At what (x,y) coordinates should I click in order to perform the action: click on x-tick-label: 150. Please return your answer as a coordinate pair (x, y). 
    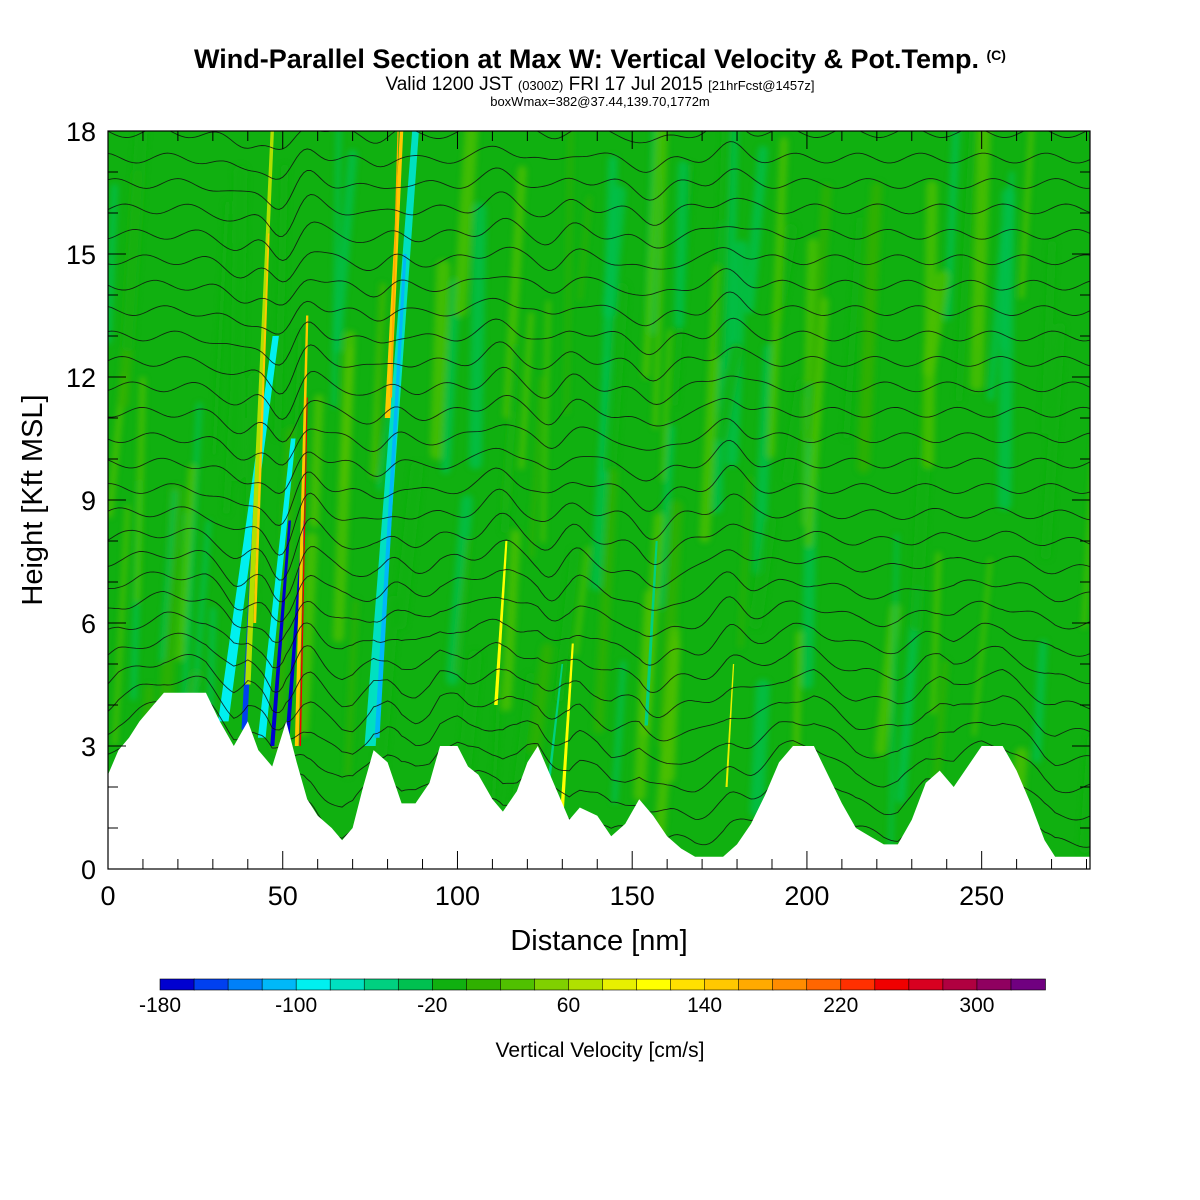
    Looking at the image, I should click on (632, 896).